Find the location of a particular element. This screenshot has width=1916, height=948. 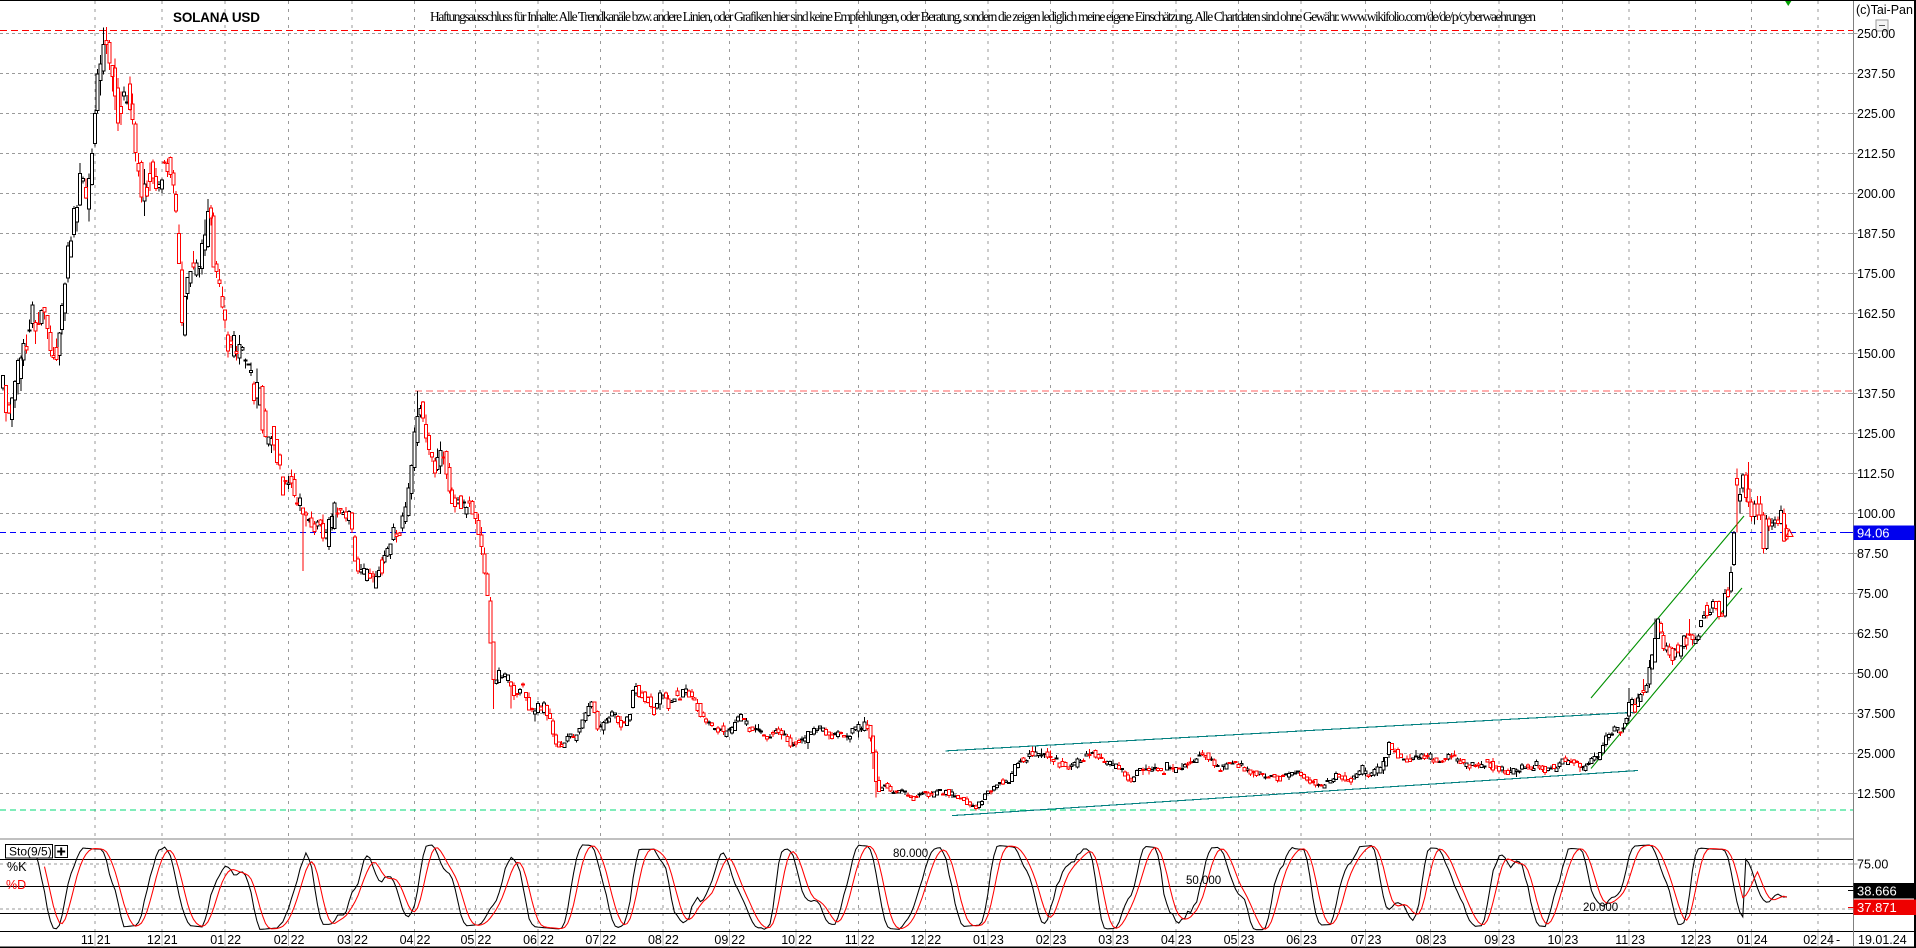

svg-text: Sto(9/5) is located at coordinates (30, 852).